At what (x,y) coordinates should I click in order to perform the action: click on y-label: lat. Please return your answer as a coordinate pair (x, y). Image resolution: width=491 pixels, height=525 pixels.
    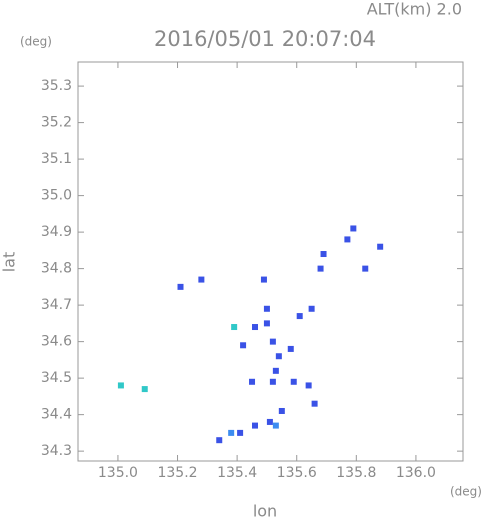
    Looking at the image, I should click on (9, 262).